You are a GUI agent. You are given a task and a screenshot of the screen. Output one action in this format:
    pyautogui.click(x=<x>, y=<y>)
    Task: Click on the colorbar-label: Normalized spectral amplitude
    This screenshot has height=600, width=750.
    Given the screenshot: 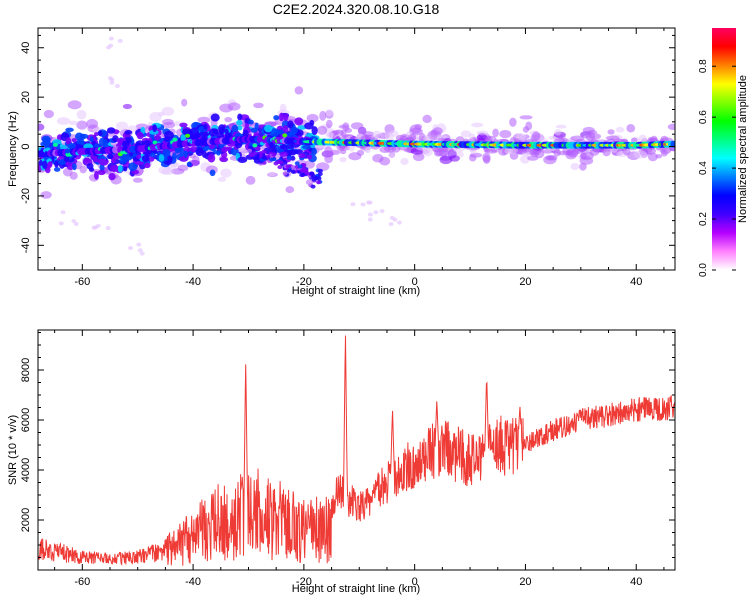 What is the action you would take?
    pyautogui.click(x=743, y=149)
    